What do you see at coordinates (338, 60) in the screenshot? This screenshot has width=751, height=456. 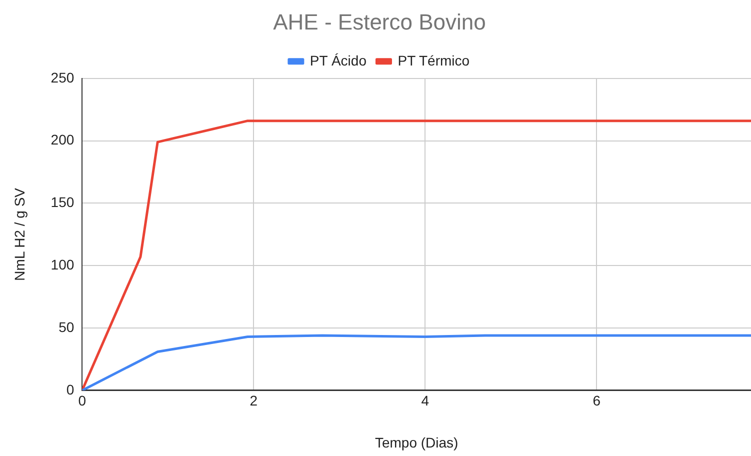 I see `legend-label: PT Ácido` at bounding box center [338, 60].